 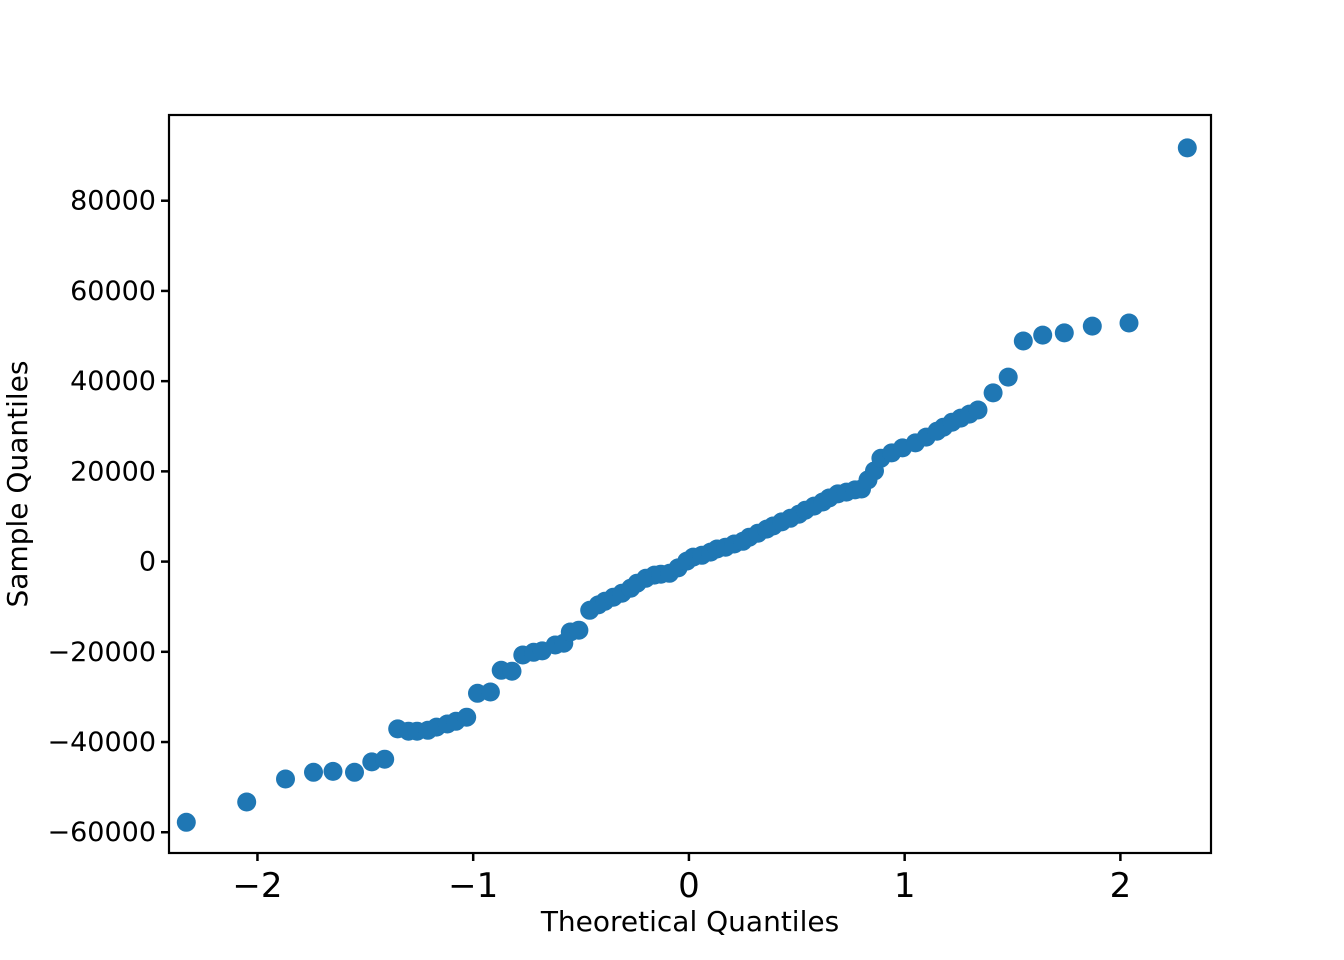 What do you see at coordinates (113, 471) in the screenshot?
I see `y-tick-label: 20000` at bounding box center [113, 471].